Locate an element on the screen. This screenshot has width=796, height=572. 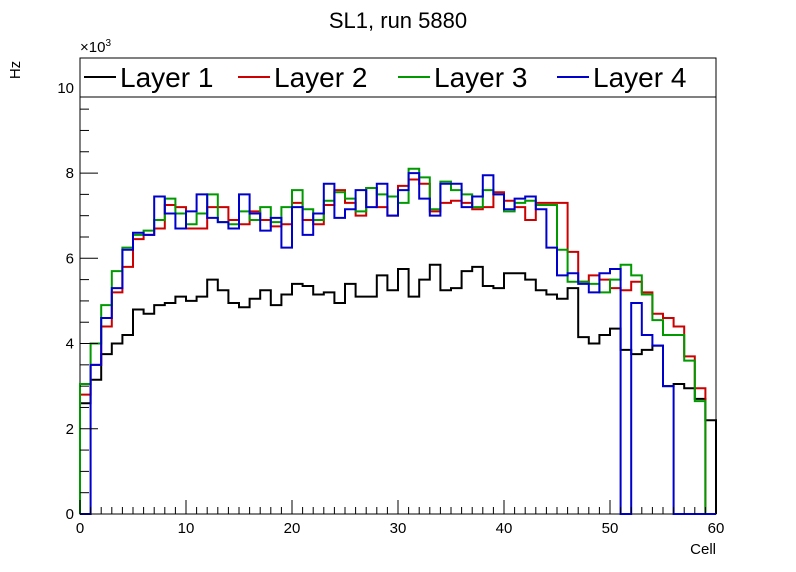
x-tick-label: 0 is located at coordinates (80, 528).